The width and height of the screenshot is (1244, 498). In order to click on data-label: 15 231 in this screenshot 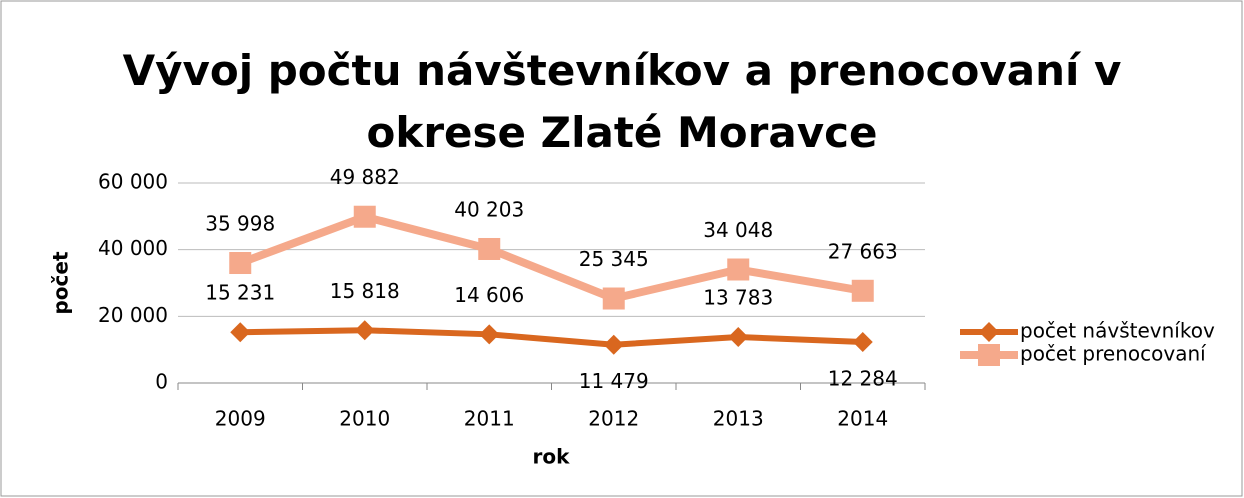, I will do `click(240, 293)`.